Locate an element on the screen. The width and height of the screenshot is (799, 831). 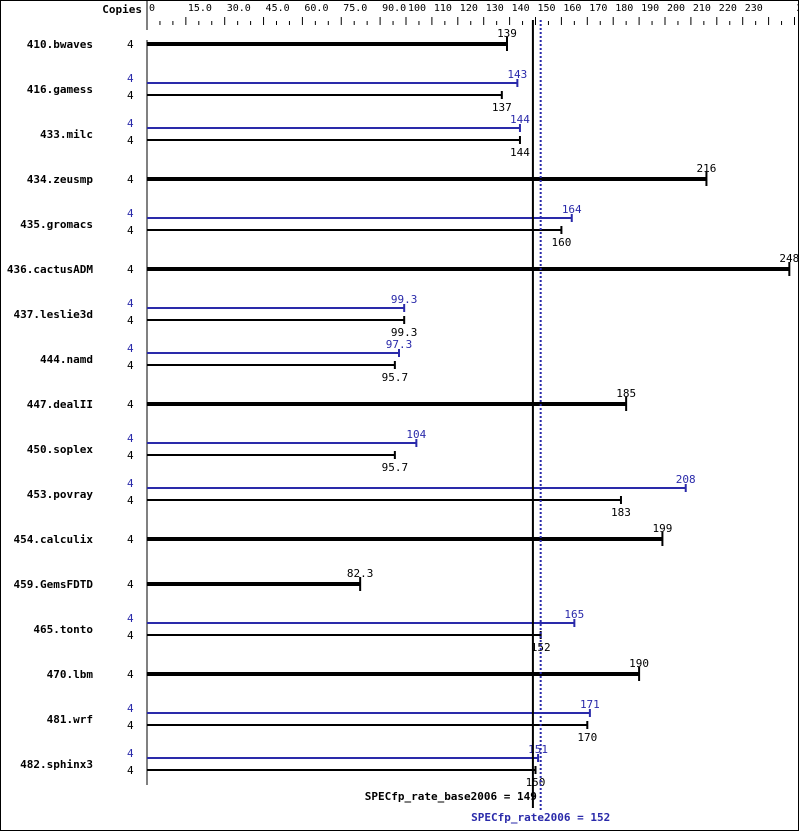
axis-label: Copies is located at coordinates (122, 9).